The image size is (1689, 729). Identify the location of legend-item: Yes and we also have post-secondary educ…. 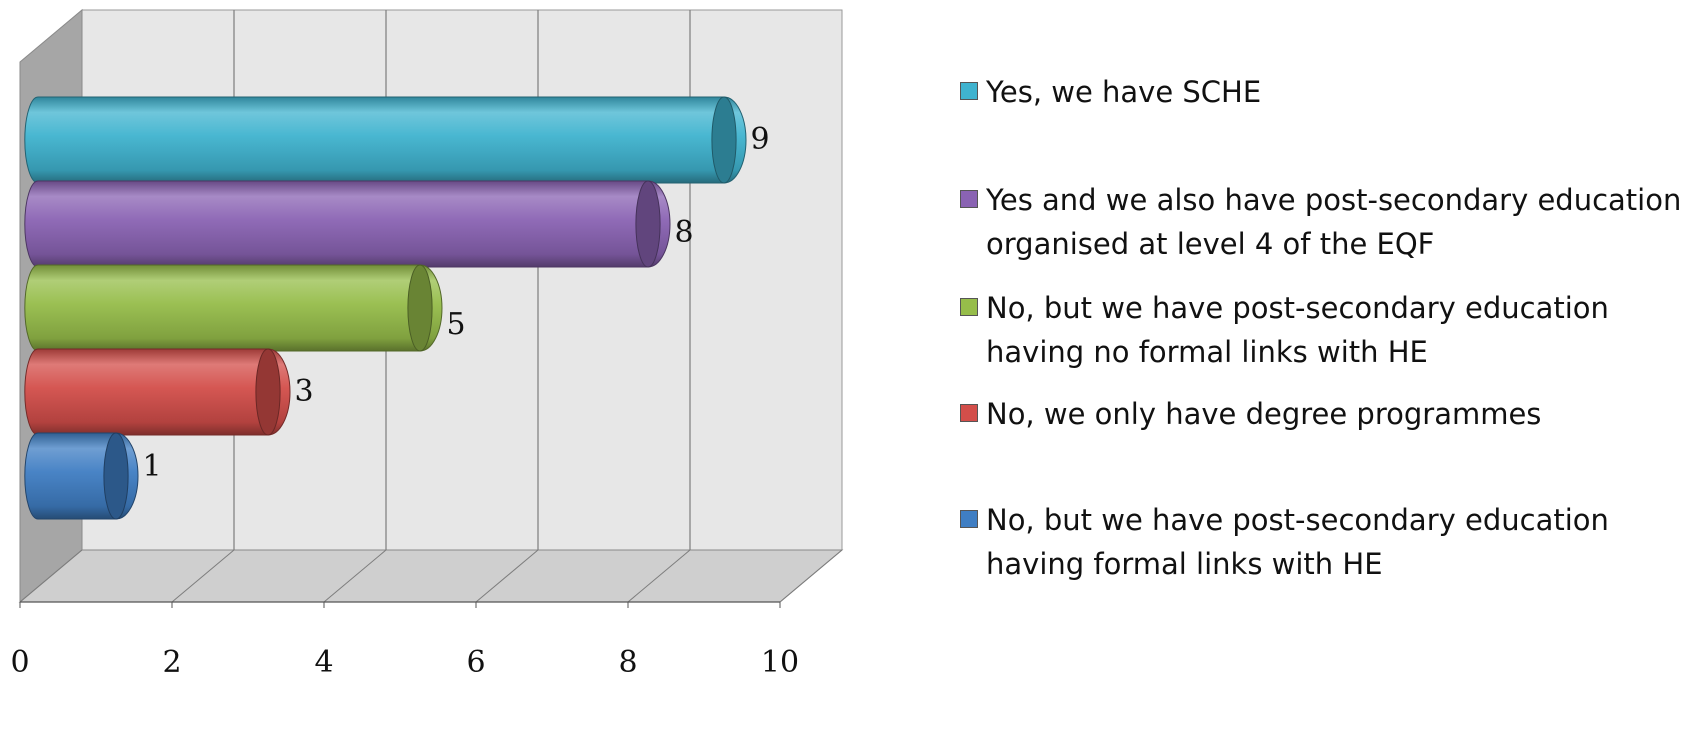
(1323, 222).